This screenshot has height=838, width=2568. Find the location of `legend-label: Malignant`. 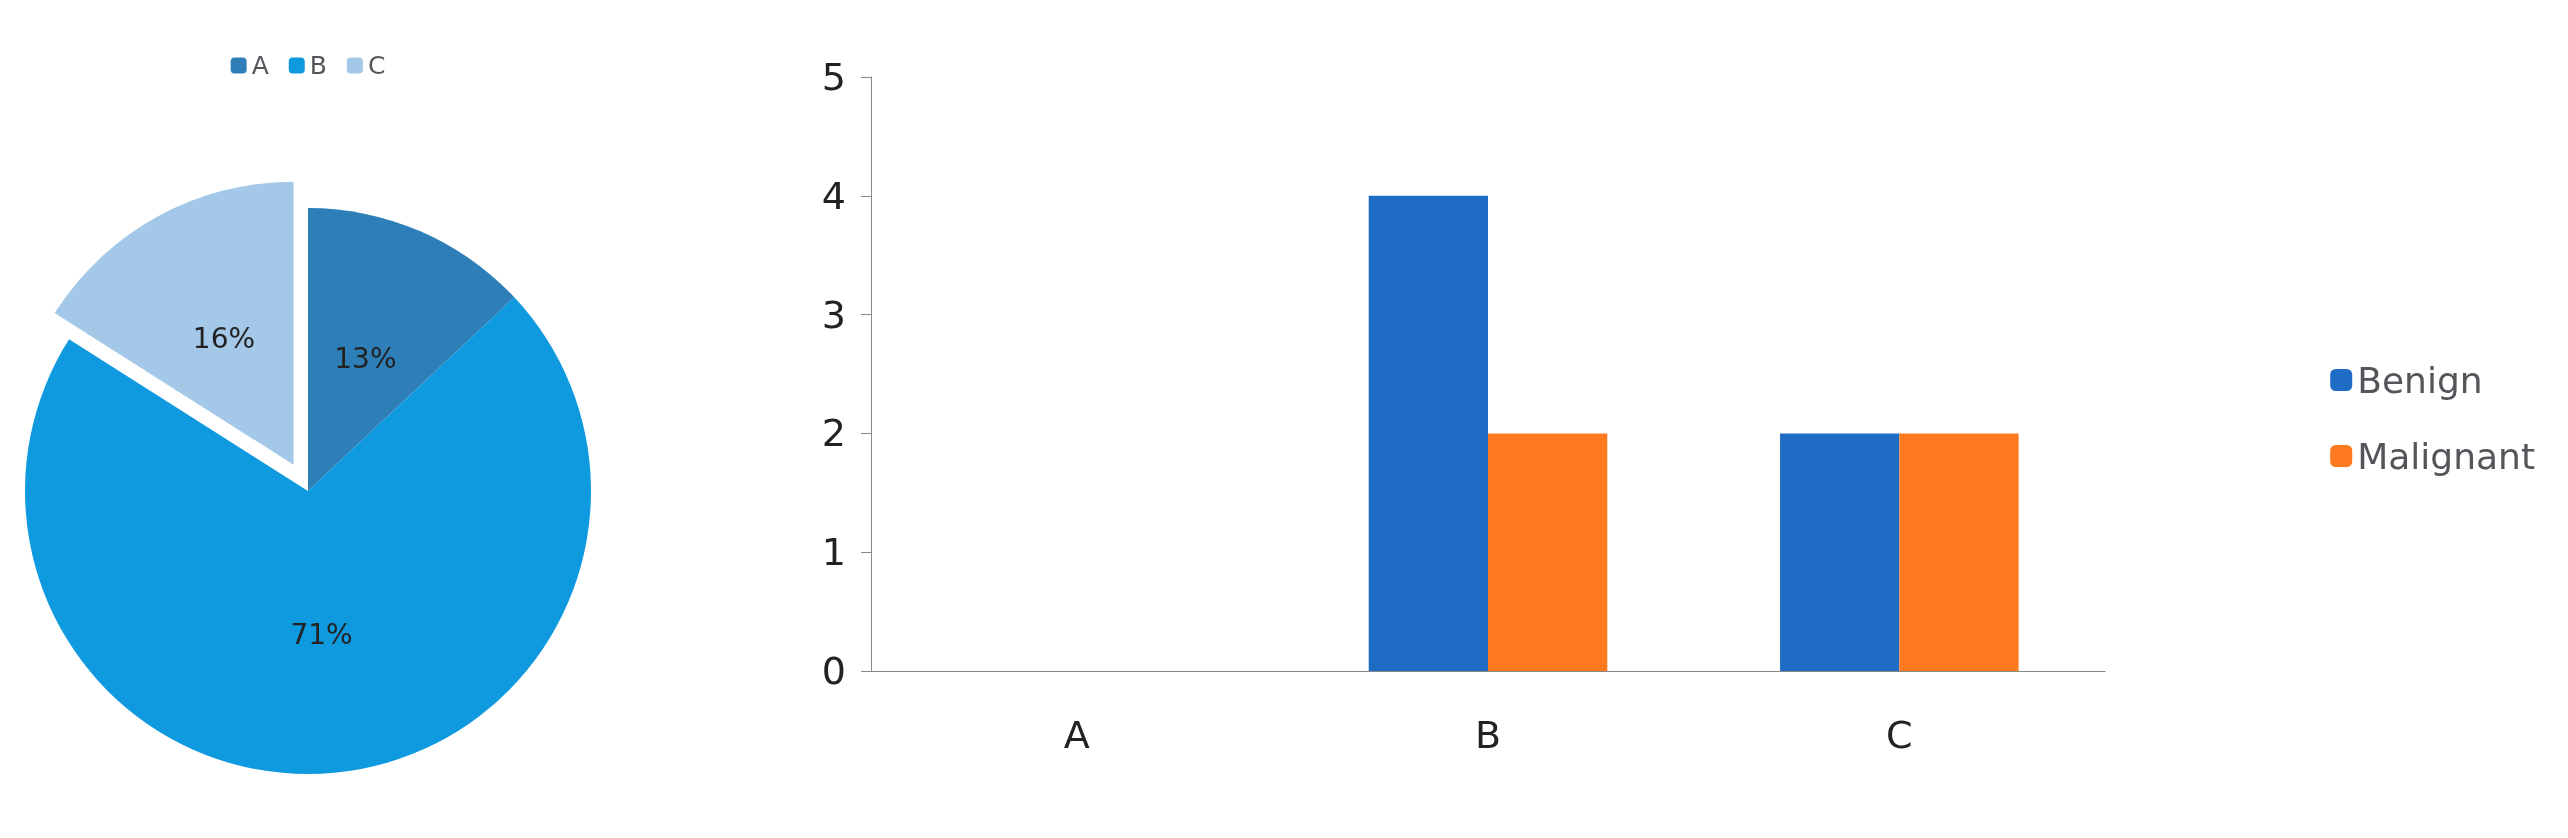

legend-label: Malignant is located at coordinates (2446, 456).